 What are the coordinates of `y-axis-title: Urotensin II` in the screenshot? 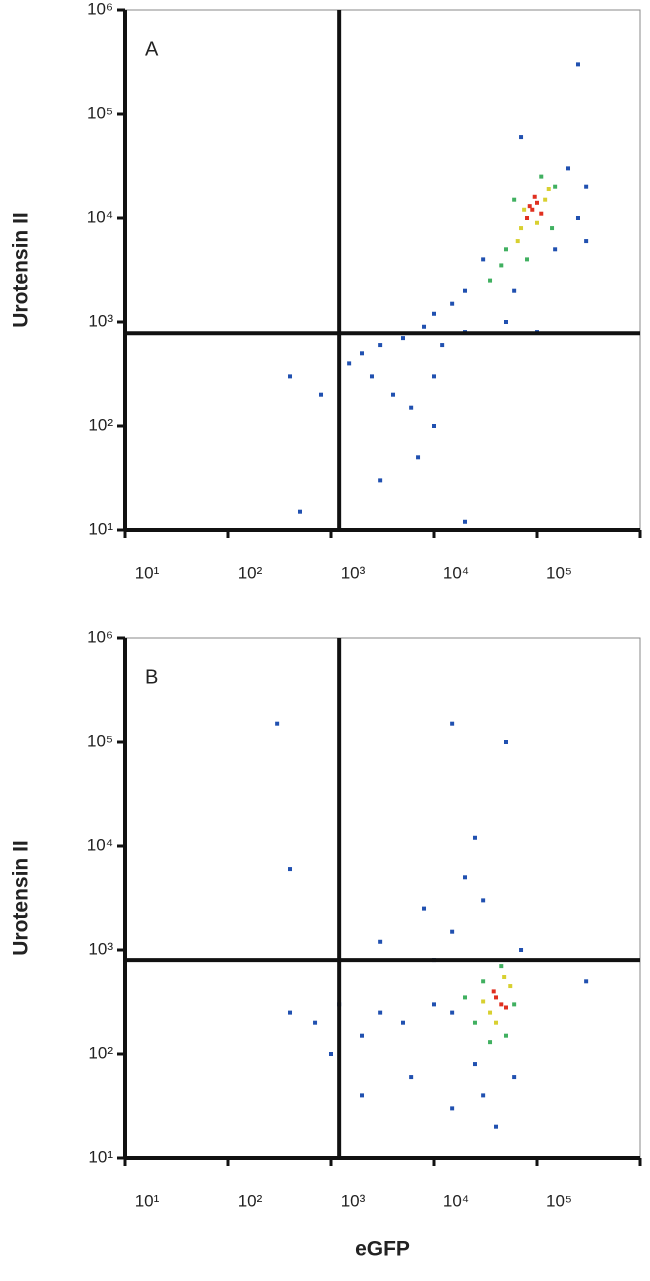 It's located at (21, 270).